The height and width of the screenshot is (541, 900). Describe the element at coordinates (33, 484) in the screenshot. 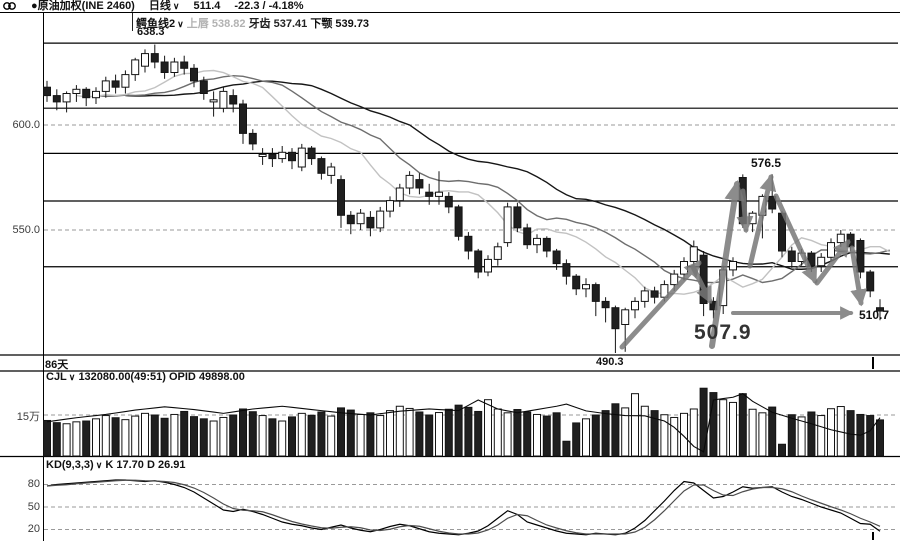

I see `kd-axis-label-80: 80` at that location.